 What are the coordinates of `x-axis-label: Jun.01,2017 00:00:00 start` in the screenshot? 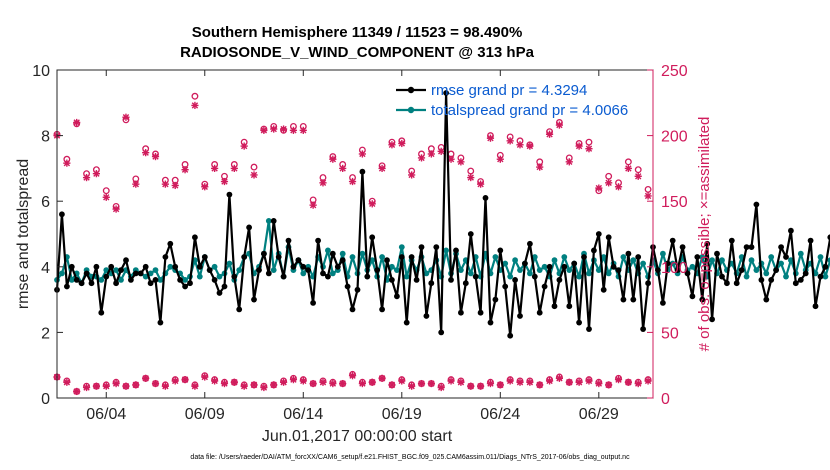 It's located at (357, 436).